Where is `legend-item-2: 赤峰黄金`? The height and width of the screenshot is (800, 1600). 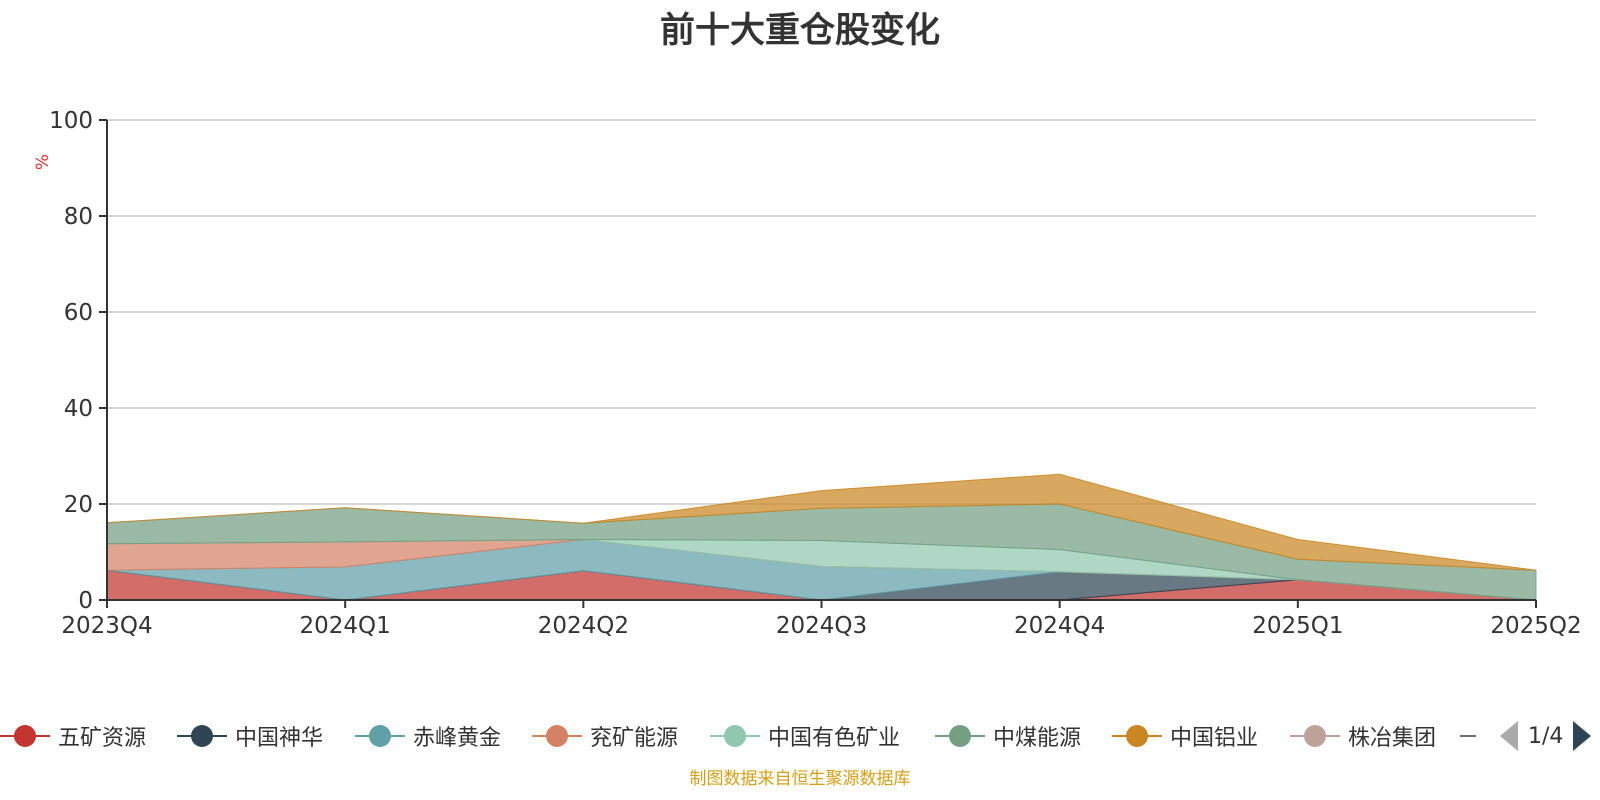 legend-item-2: 赤峰黄金 is located at coordinates (428, 736).